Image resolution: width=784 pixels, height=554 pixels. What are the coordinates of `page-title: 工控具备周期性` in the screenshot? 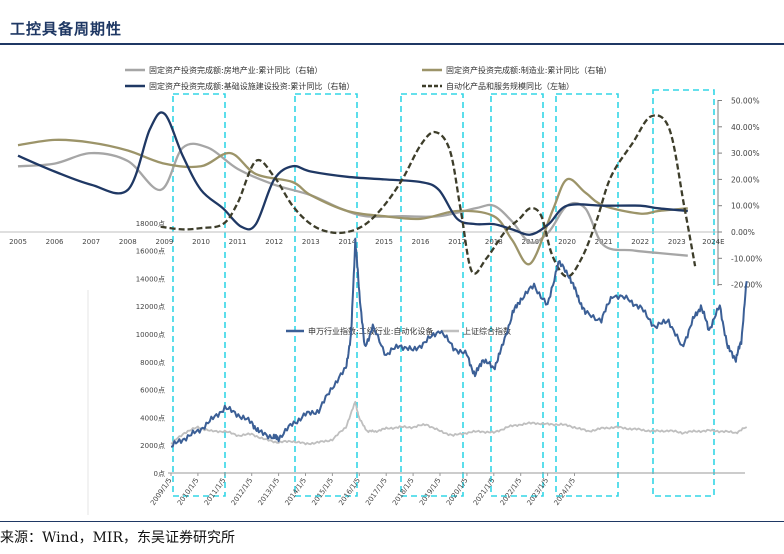 It's located at (66, 29).